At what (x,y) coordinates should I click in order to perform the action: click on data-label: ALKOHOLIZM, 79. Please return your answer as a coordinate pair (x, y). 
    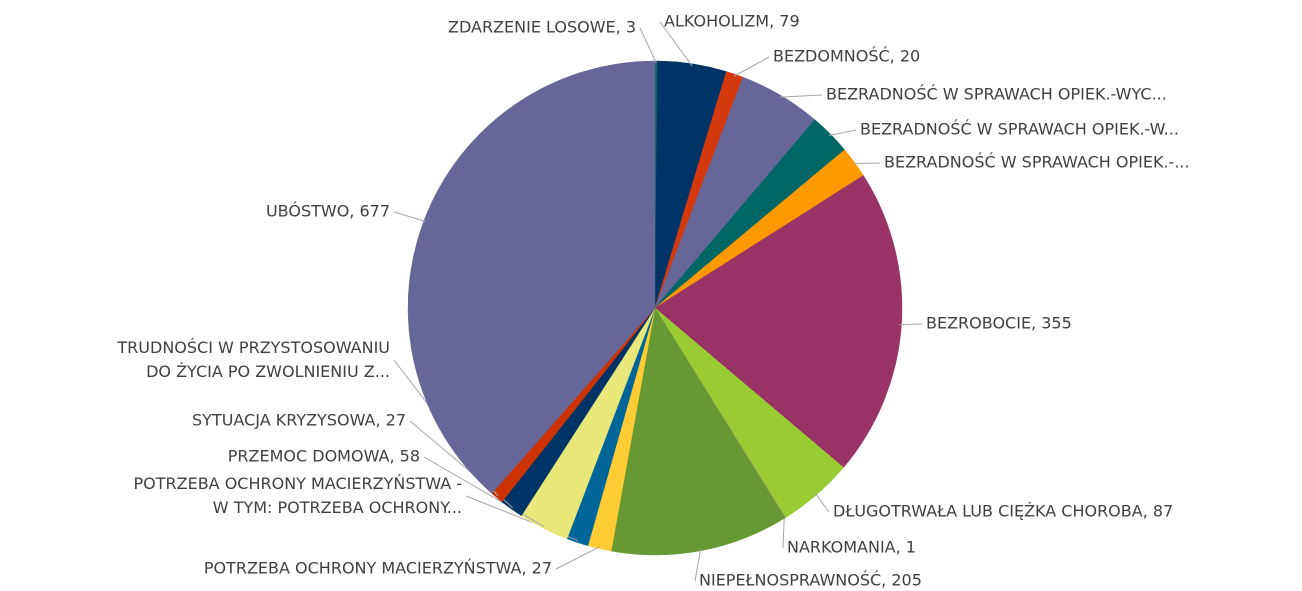
    Looking at the image, I should click on (732, 21).